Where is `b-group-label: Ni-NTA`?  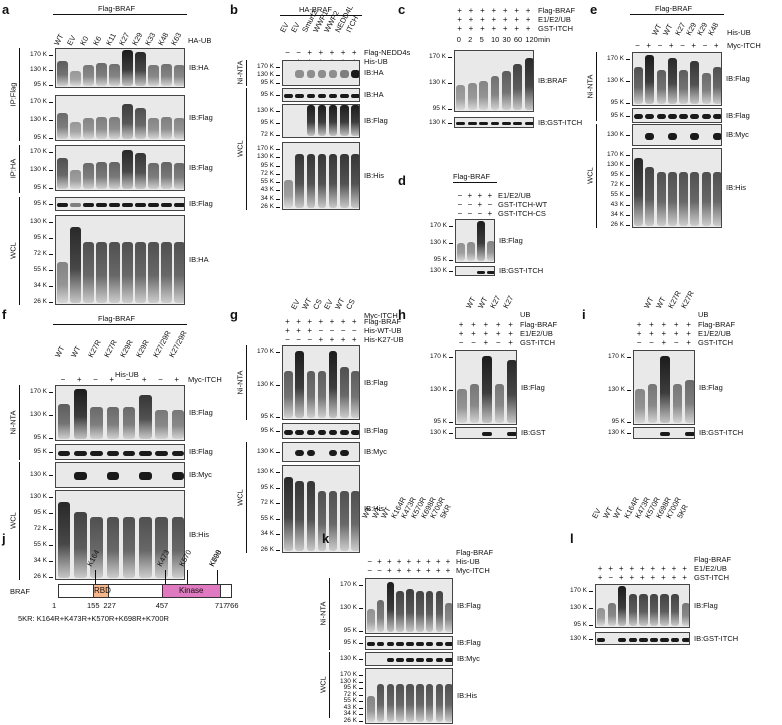 b-group-label: Ni-NTA is located at coordinates (240, 72).